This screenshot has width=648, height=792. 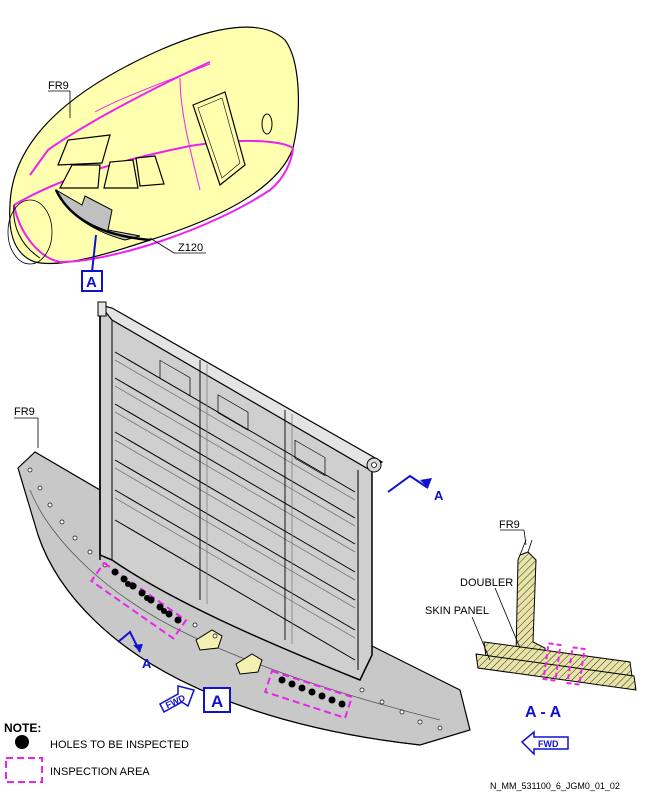 I want to click on inspection-area-legend-text: INSPECTION AREA, so click(x=100, y=772).